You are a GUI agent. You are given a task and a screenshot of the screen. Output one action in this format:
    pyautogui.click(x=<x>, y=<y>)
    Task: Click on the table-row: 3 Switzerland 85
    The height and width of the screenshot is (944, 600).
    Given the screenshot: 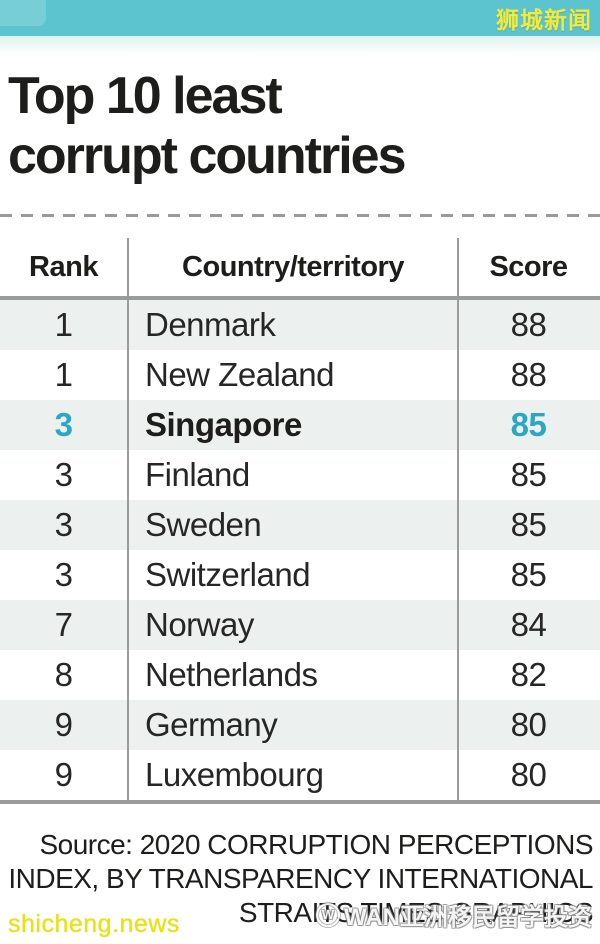 What is the action you would take?
    pyautogui.click(x=300, y=575)
    